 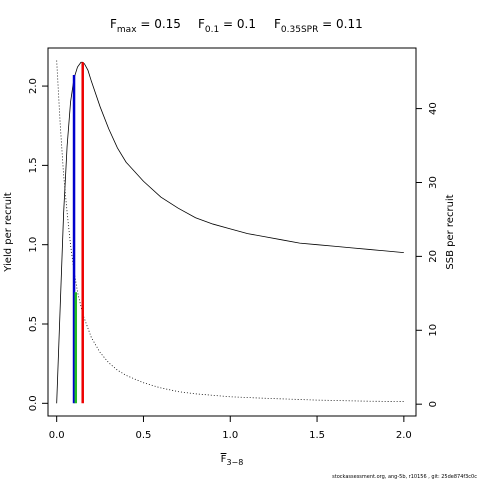 I want to click on y-left-tick-label: 1.0, so click(x=33, y=245).